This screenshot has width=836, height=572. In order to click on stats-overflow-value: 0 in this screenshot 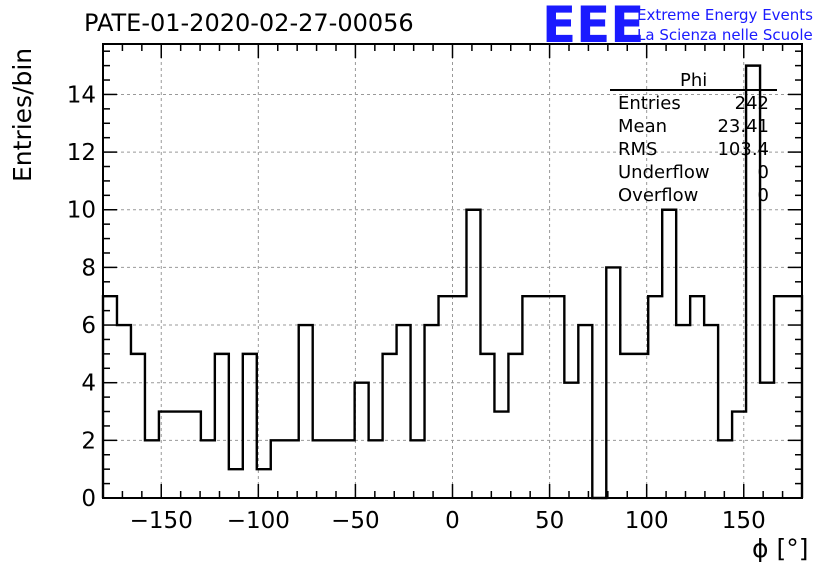, I will do `click(763, 195)`.